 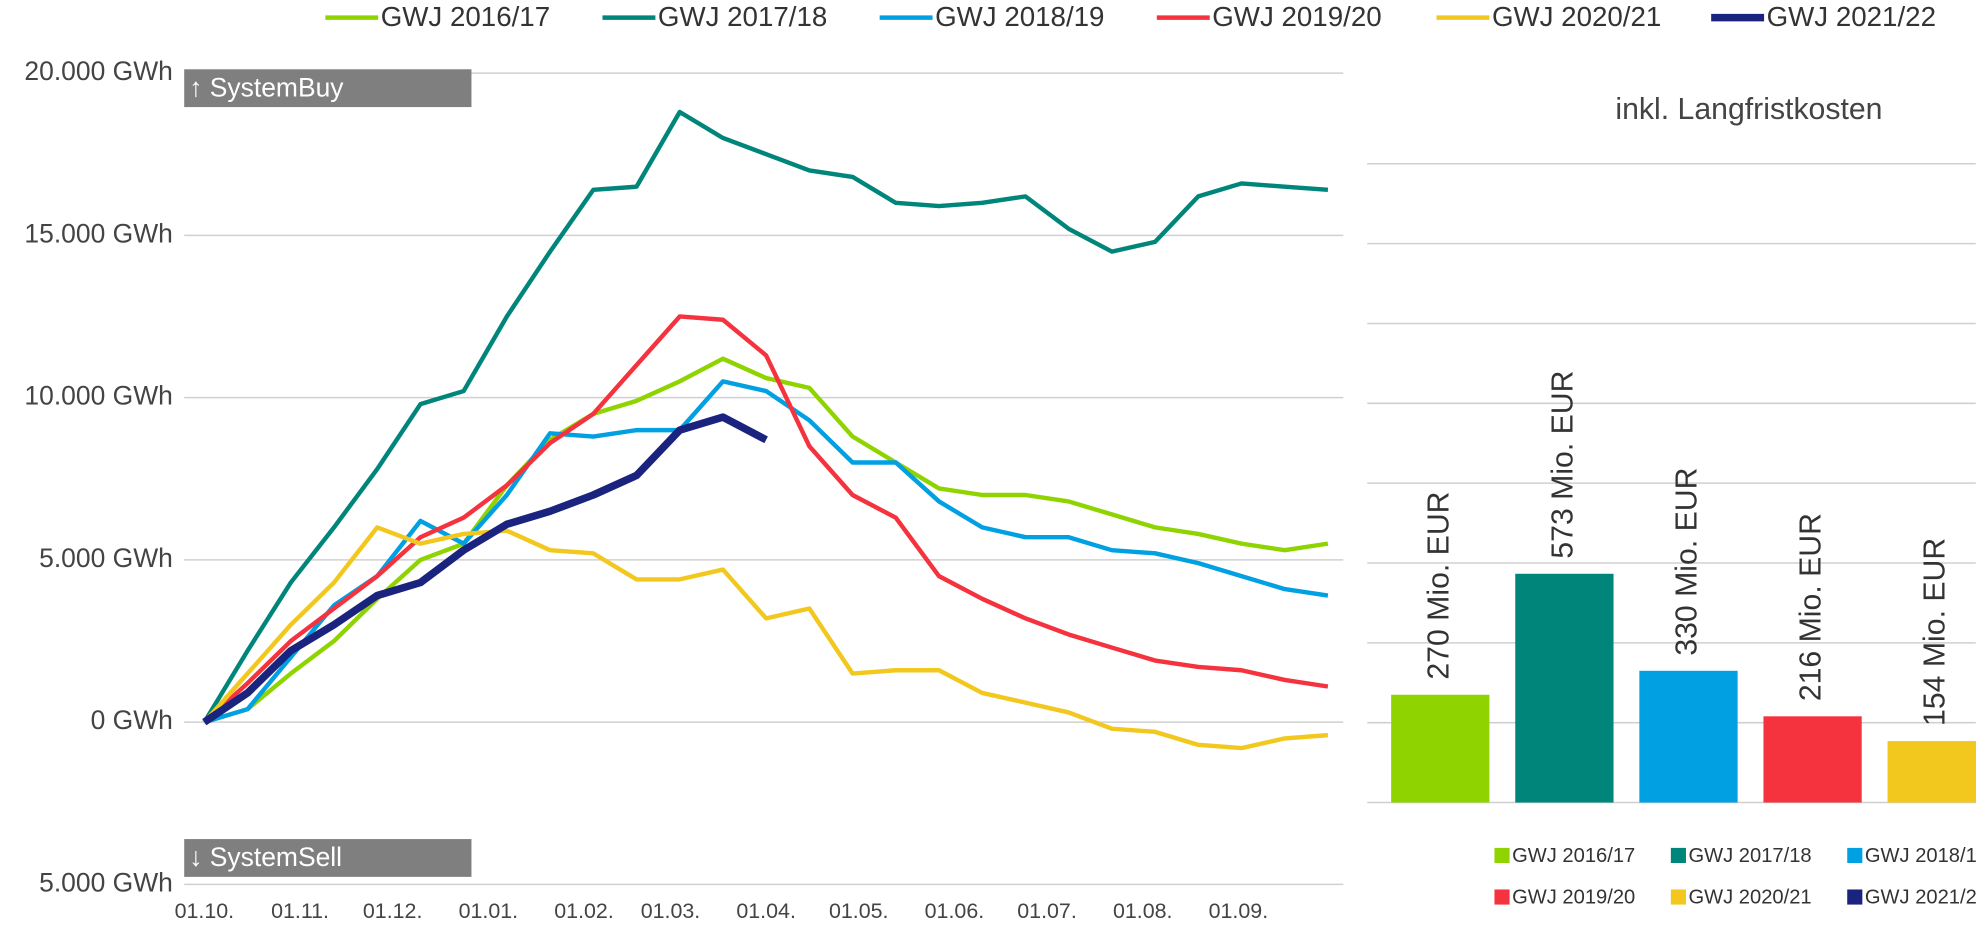 I want to click on annotation: ↓ SystemSell, so click(x=265, y=857).